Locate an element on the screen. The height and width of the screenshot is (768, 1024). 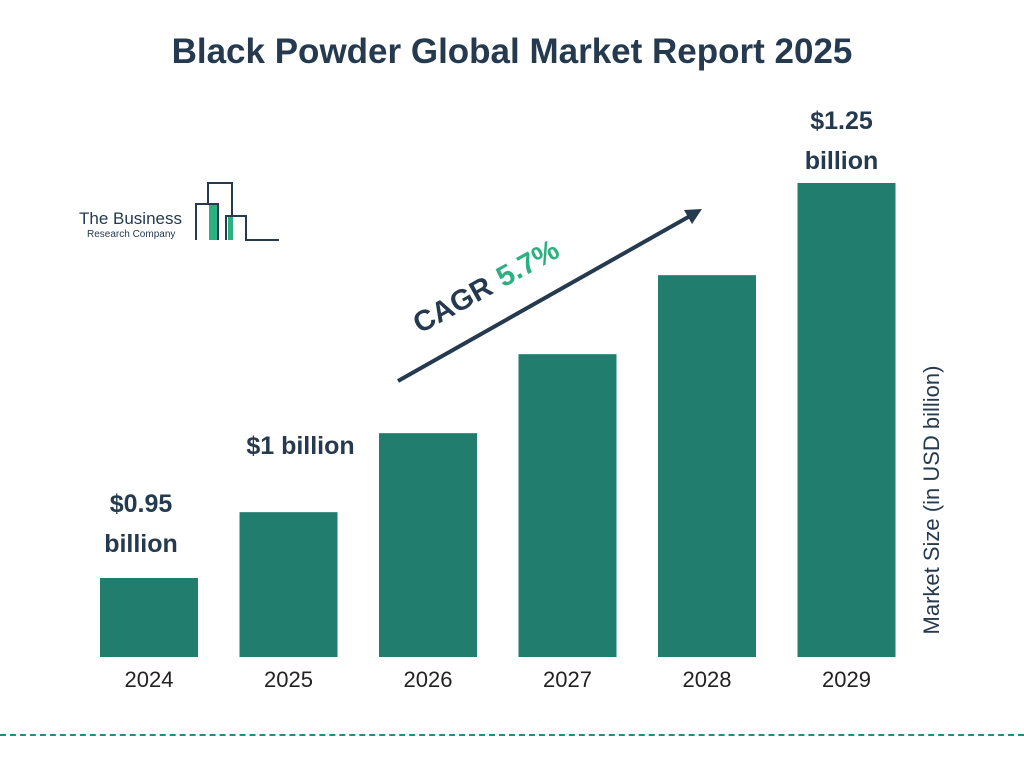
x-tick-label: 2029 is located at coordinates (846, 679).